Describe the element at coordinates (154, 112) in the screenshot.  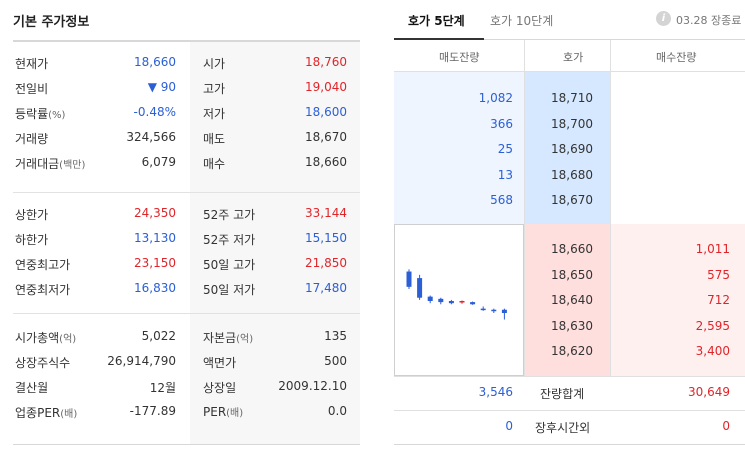
I see `info-value: -0.48%` at that location.